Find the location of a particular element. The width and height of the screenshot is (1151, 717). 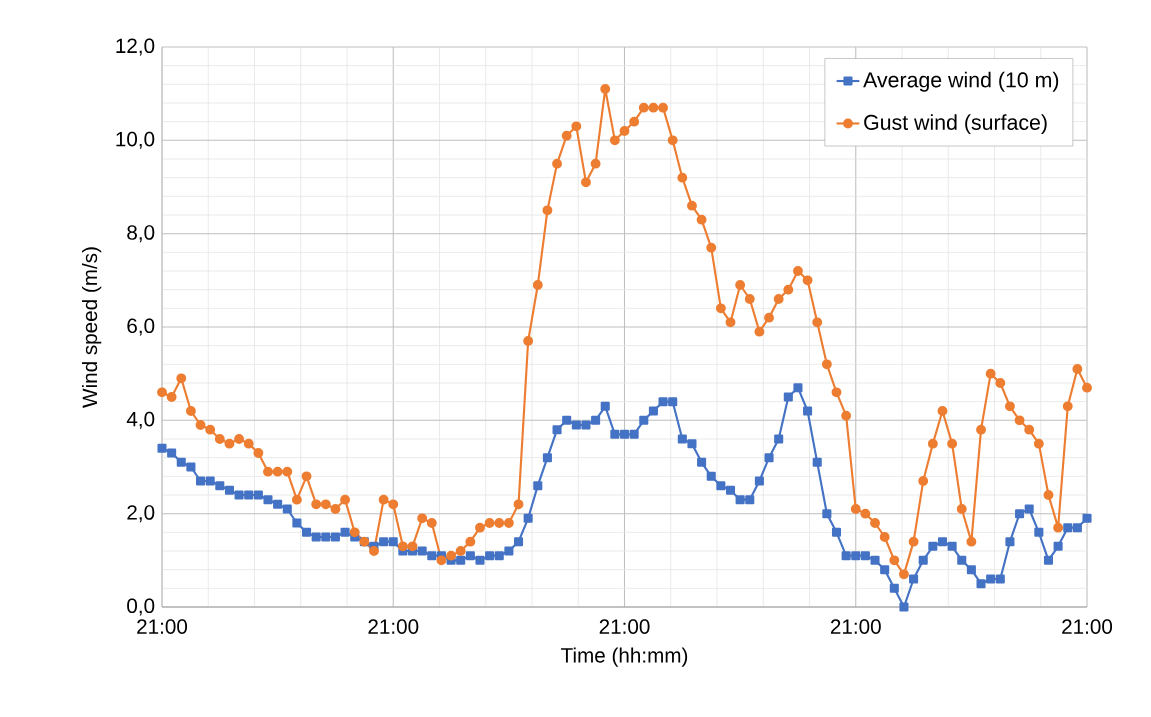

y-tick-label: 2,0 is located at coordinates (141, 514).